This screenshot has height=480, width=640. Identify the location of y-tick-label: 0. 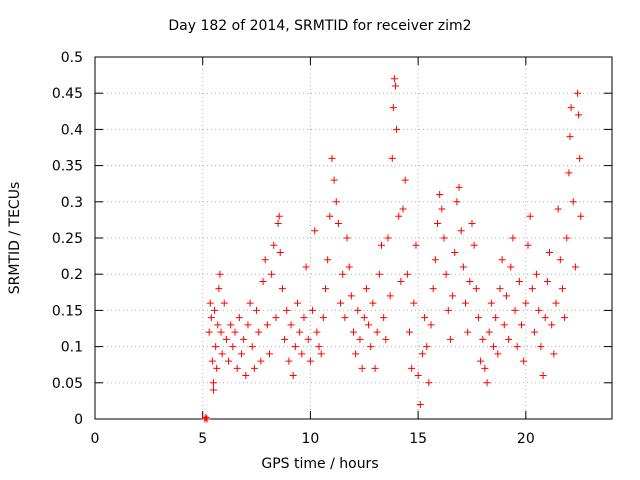
(78, 420).